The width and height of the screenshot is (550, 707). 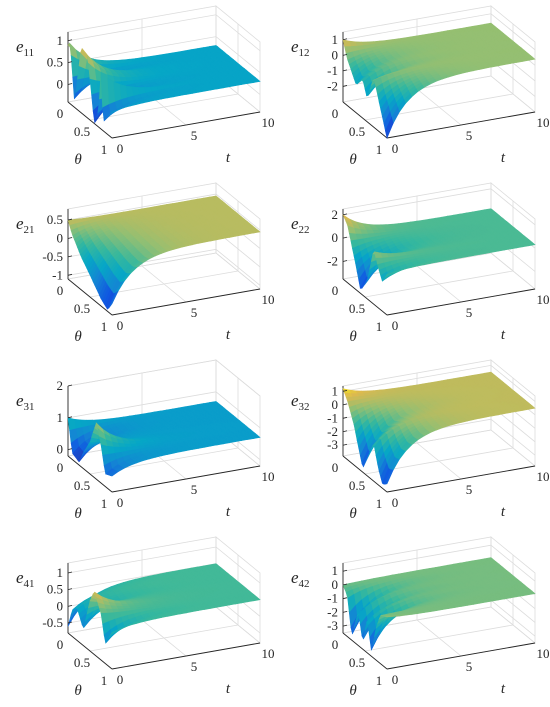 I want to click on surface-panel-11: 0 0.5 1 0 0.5 1 0 5 10 θ t e11, so click(x=137, y=88).